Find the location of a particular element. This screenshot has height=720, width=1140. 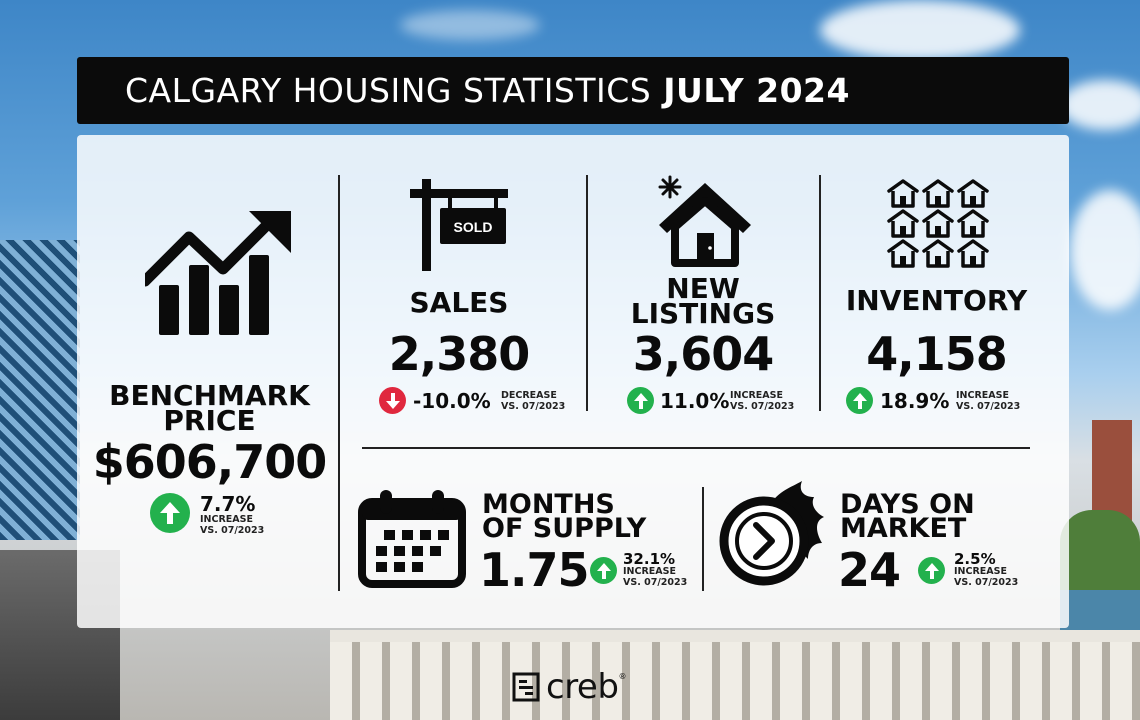

inventory-comparison: VS. 07/2023 is located at coordinates (988, 406).